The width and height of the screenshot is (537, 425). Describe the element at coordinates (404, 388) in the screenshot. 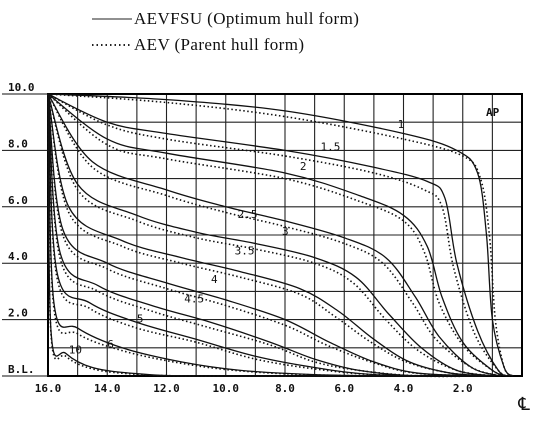

I see `x-tick-label: 4.0` at that location.